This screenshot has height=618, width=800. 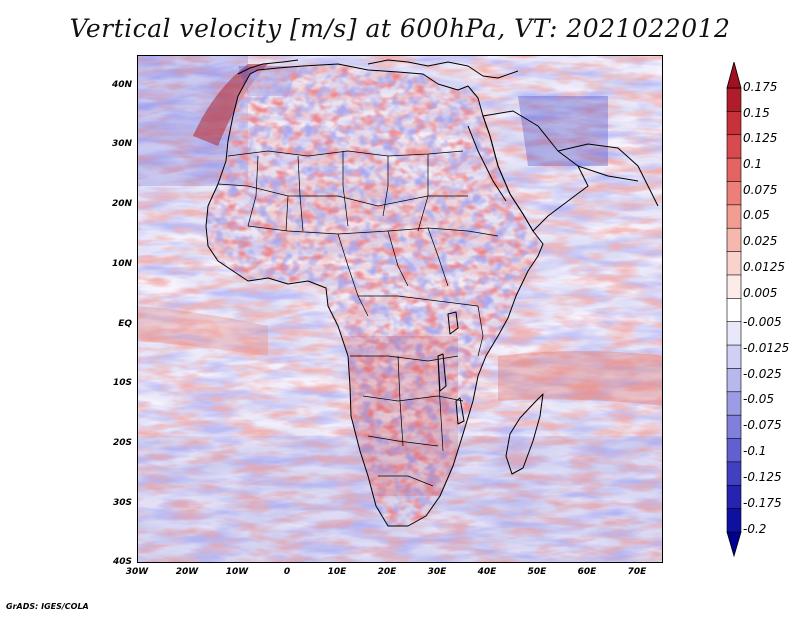 I want to click on lat-label-40s: 40S, so click(x=122, y=562).